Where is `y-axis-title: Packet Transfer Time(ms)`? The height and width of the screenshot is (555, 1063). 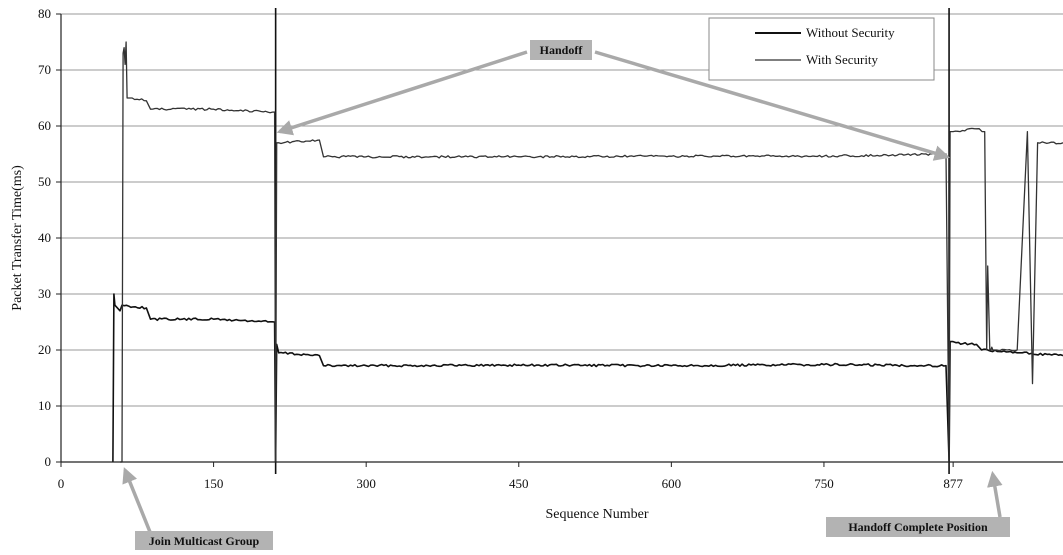 y-axis-title: Packet Transfer Time(ms) is located at coordinates (17, 238).